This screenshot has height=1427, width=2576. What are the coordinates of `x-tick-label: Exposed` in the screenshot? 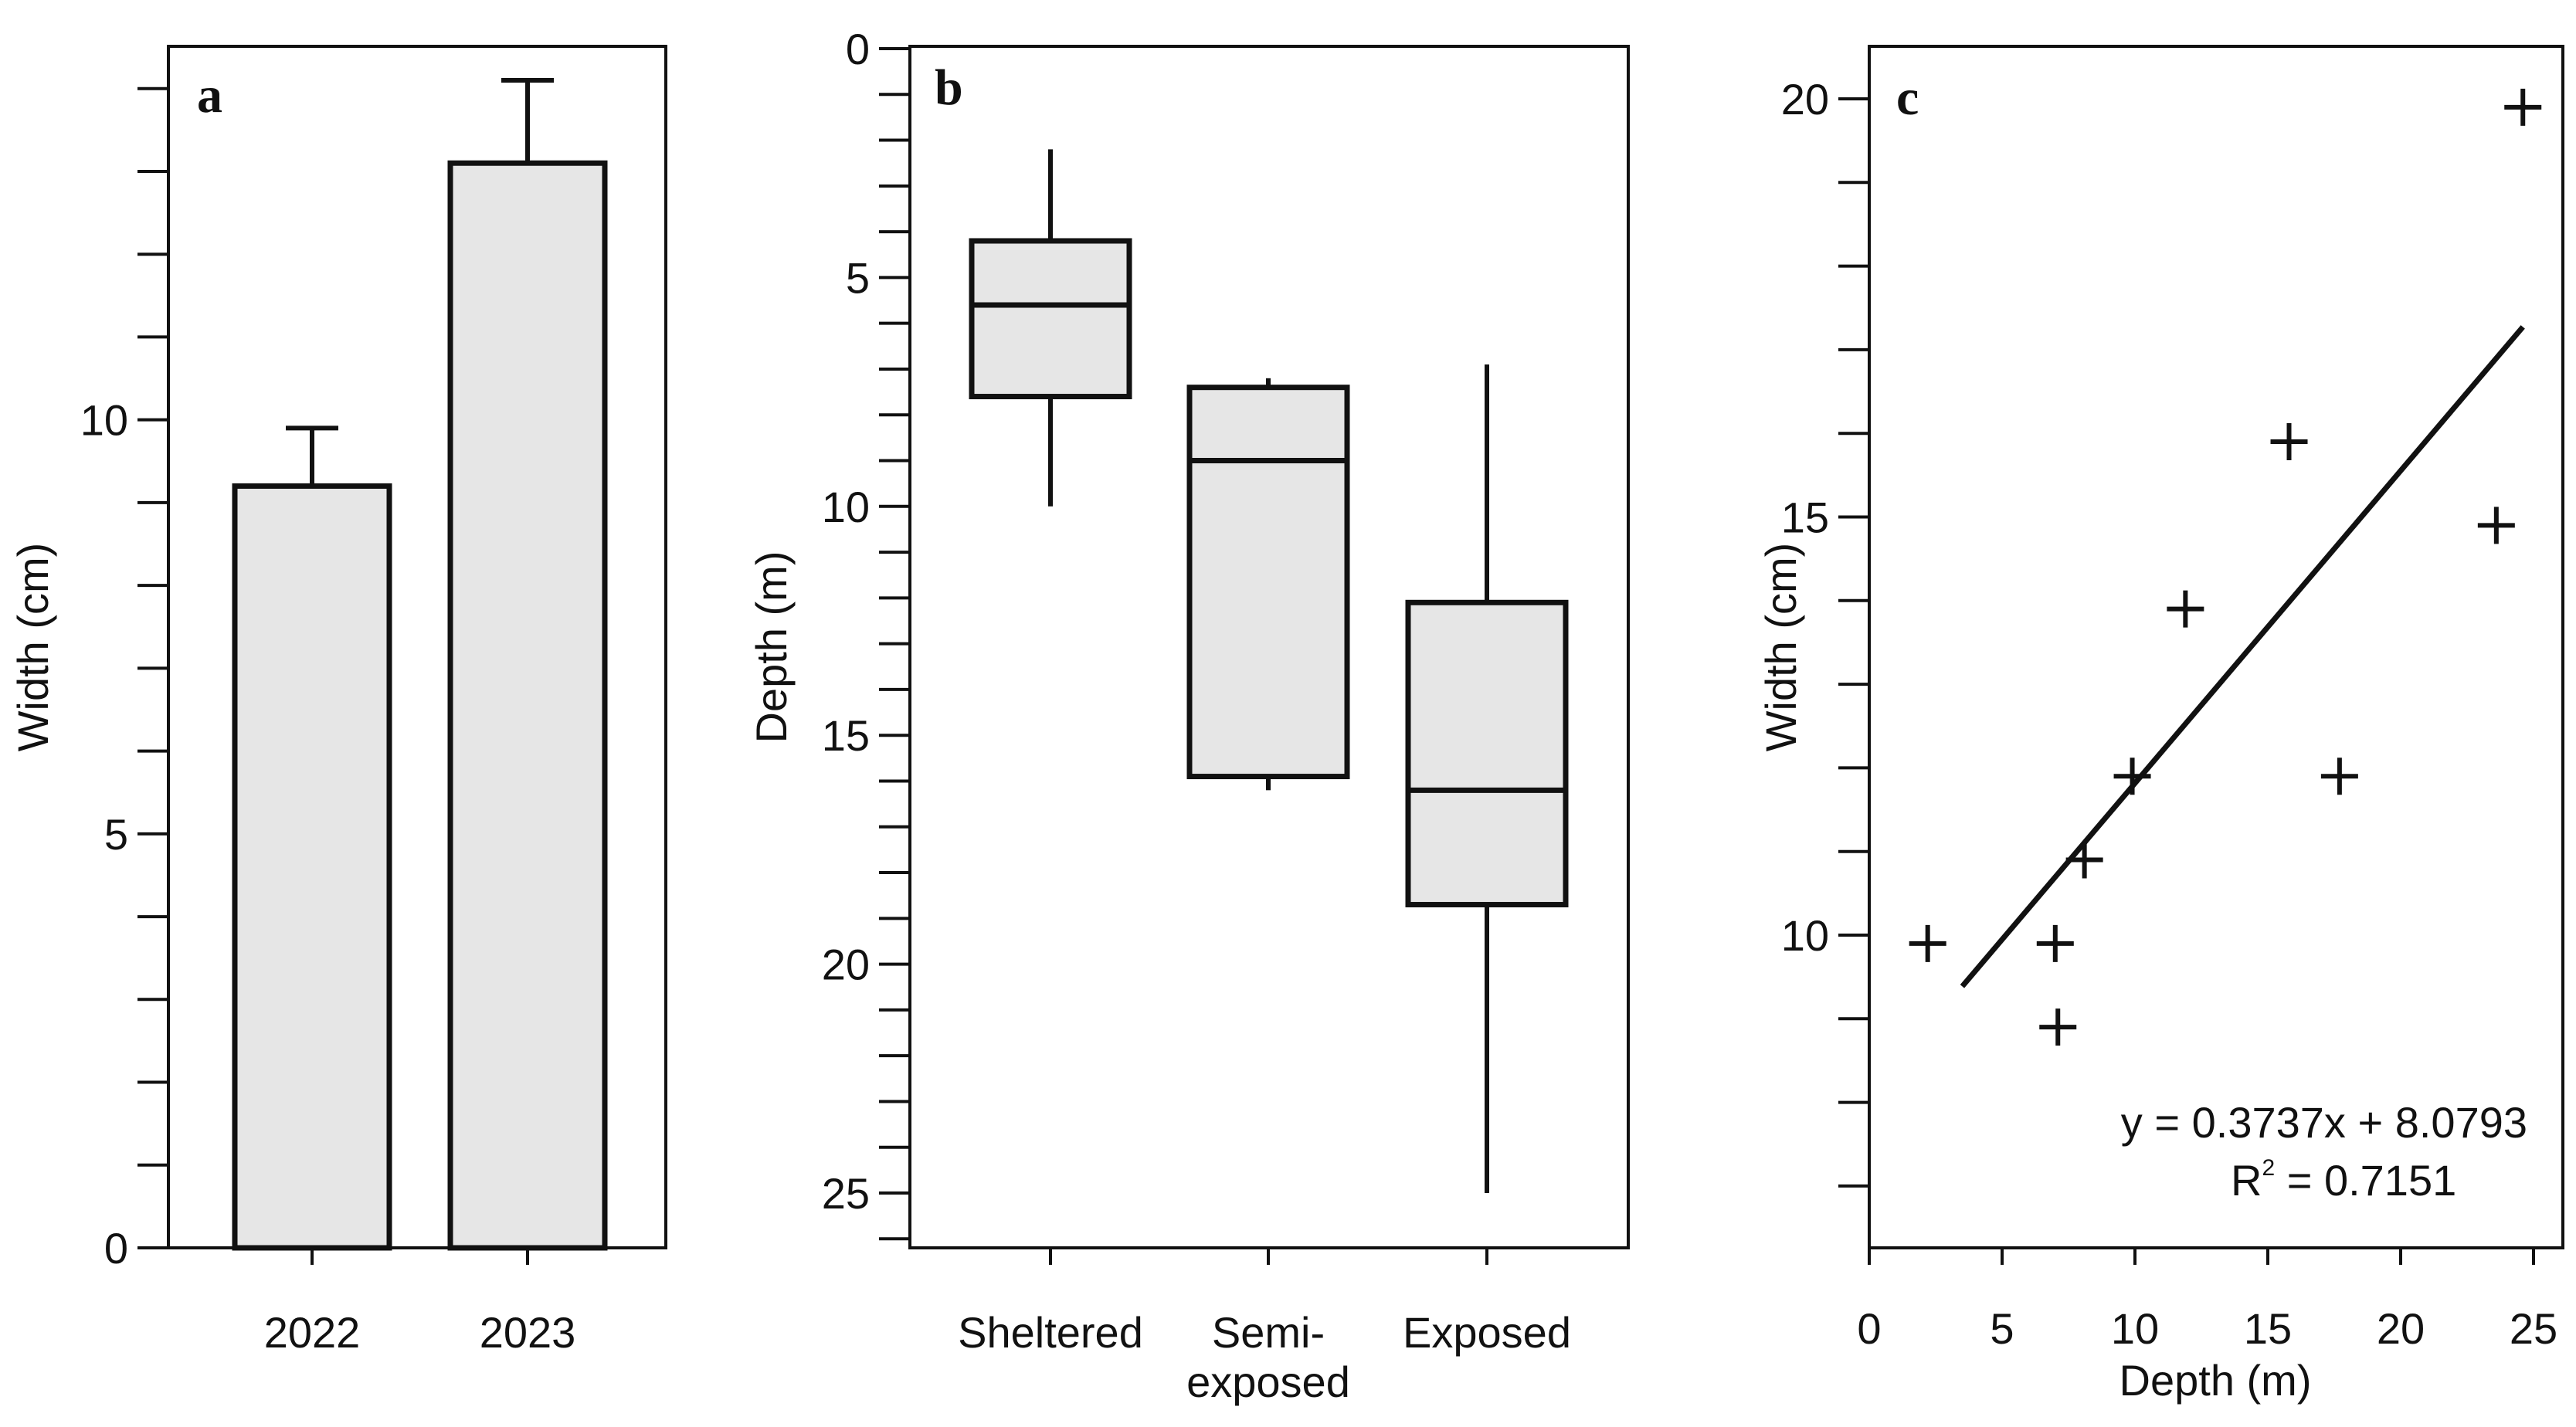 It's located at (1487, 1332).